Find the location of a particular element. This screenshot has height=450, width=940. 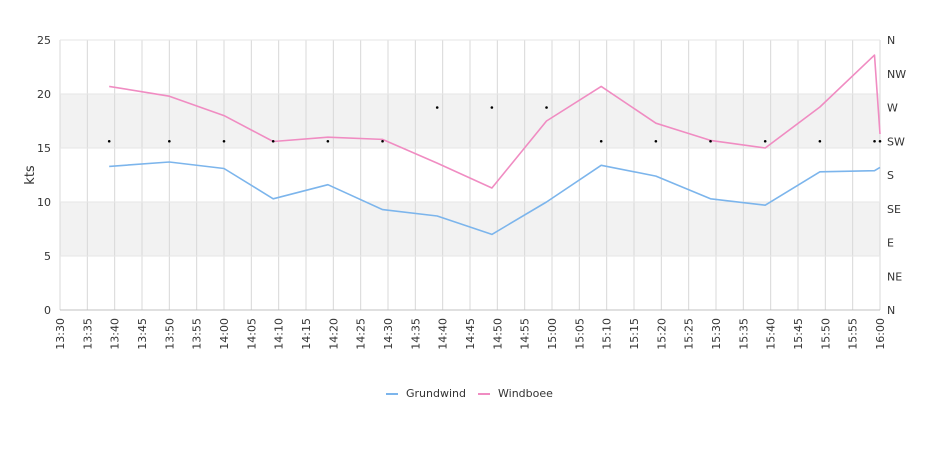

direction-tick-label: SE is located at coordinates (894, 209).